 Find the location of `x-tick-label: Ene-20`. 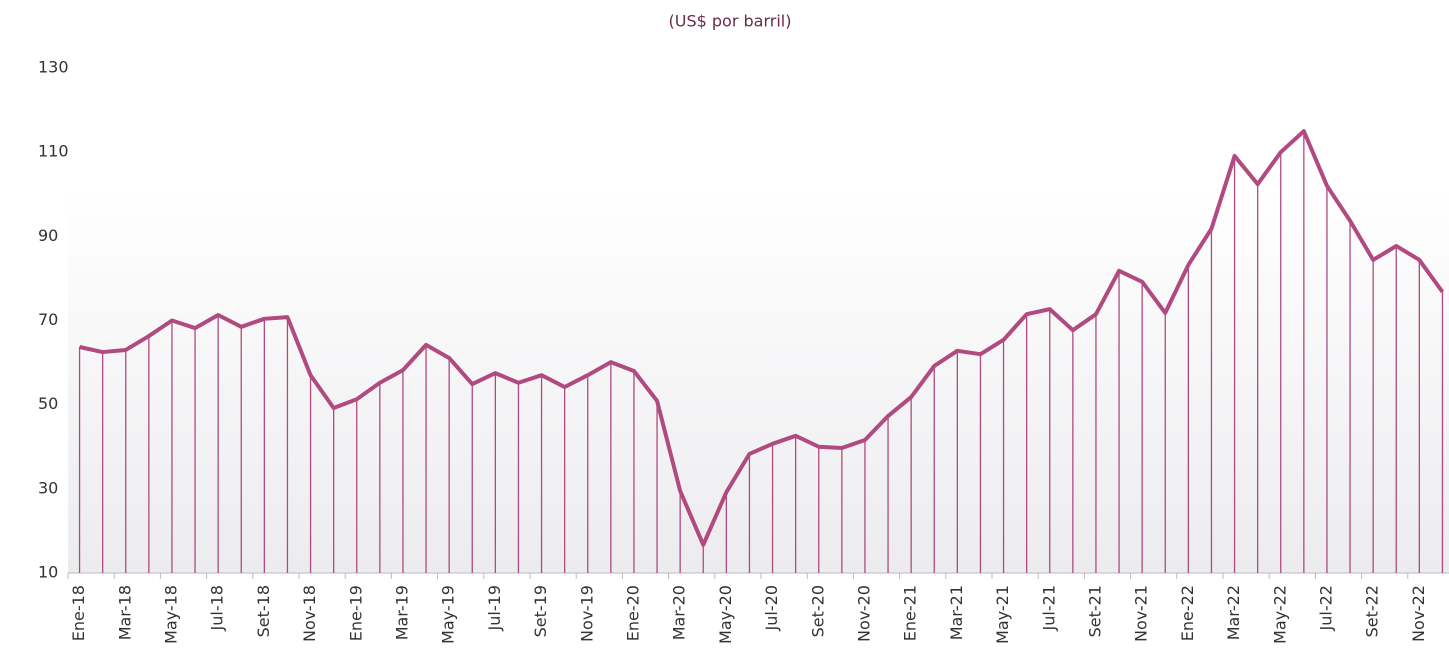

x-tick-label: Ene-20 is located at coordinates (632, 613).